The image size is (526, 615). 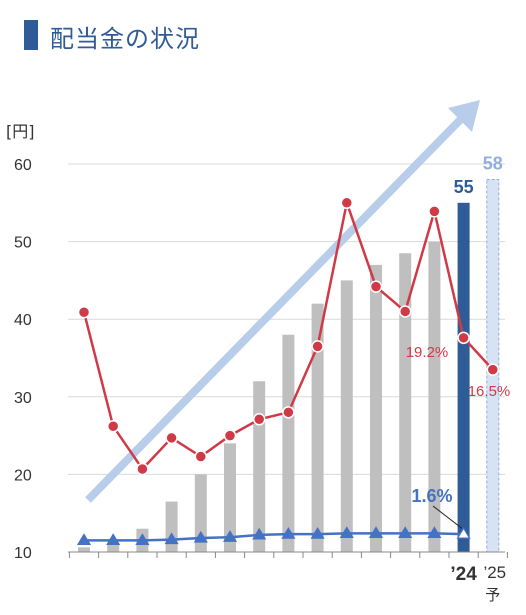 I want to click on y-tick-label: 40, so click(x=23, y=320).